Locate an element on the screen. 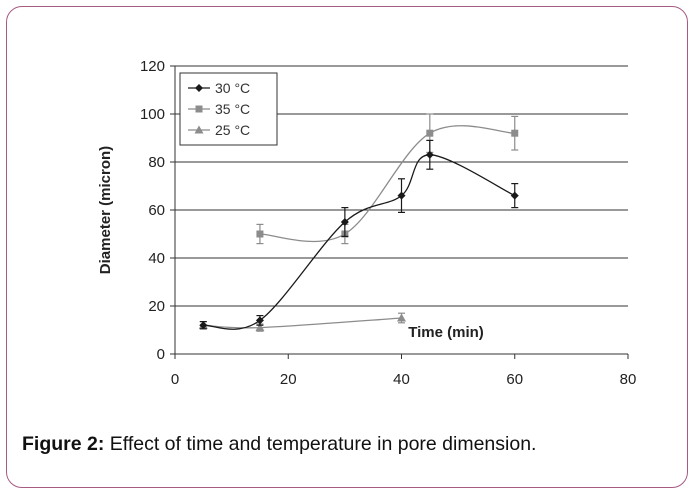  y-tick-label-80: 80 is located at coordinates (156, 162).